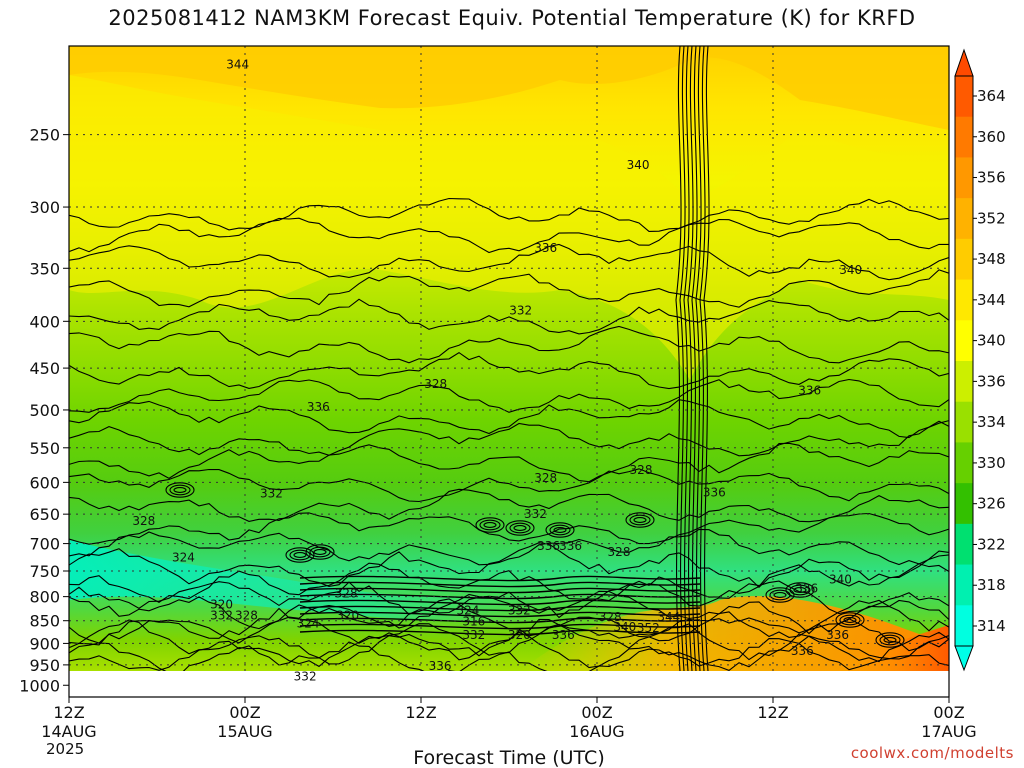  I want to click on upper-warm-region, so click(509, 88).